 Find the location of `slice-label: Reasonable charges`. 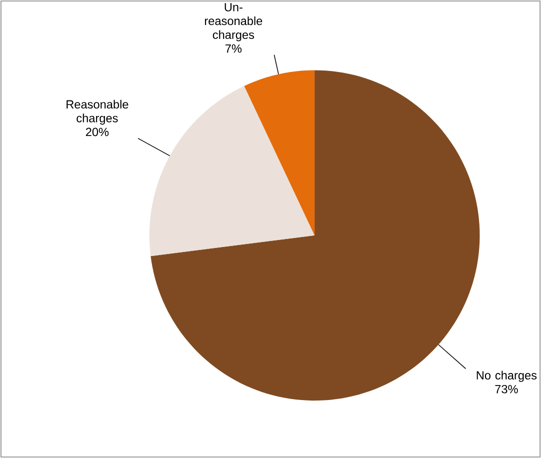

slice-label: Reasonable charges is located at coordinates (97, 112).